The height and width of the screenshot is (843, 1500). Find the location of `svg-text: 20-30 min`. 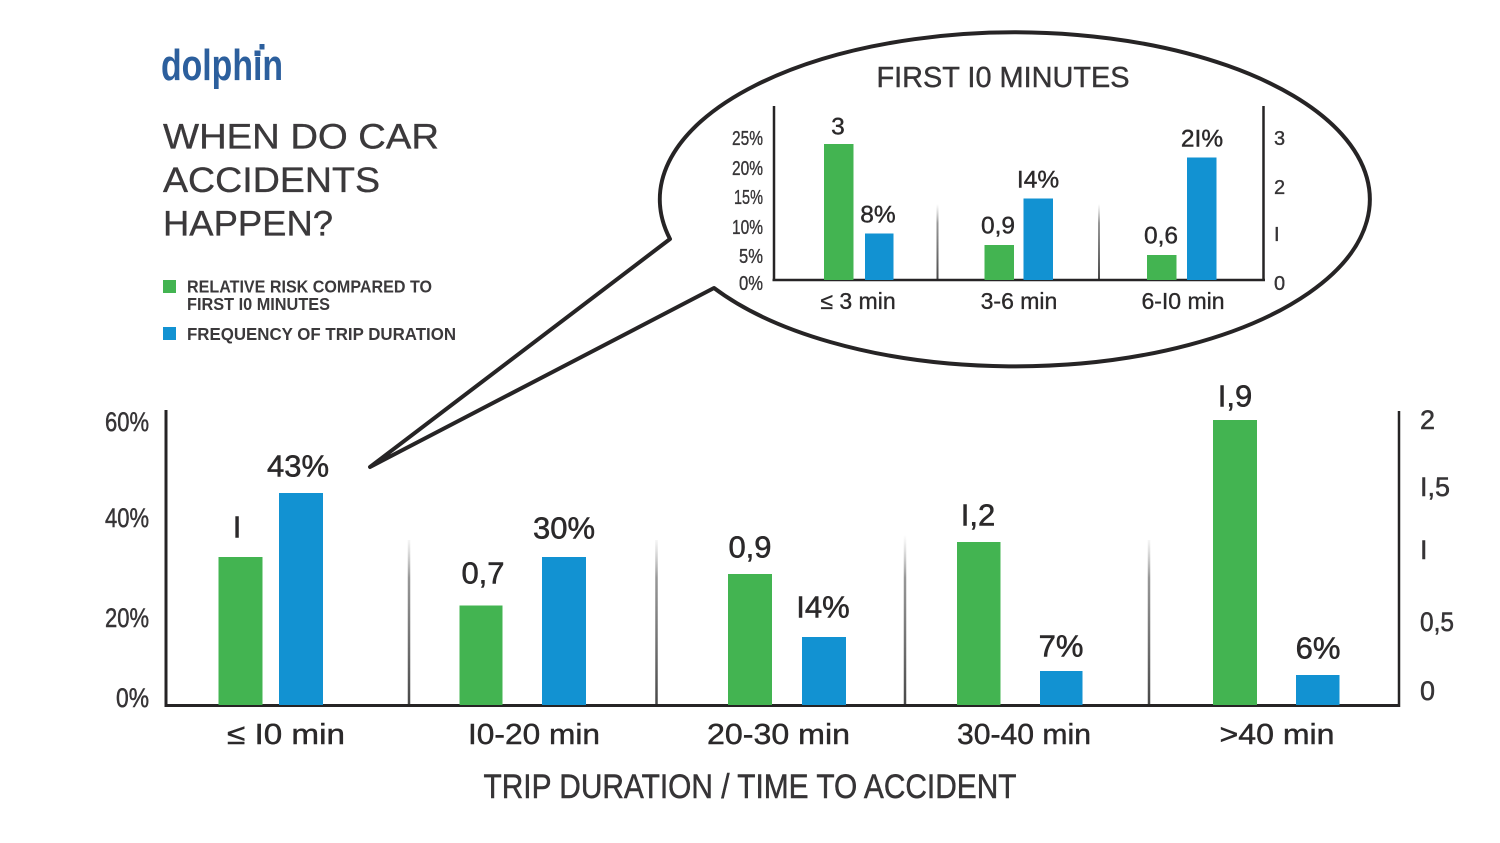

svg-text: 20-30 min is located at coordinates (778, 735).